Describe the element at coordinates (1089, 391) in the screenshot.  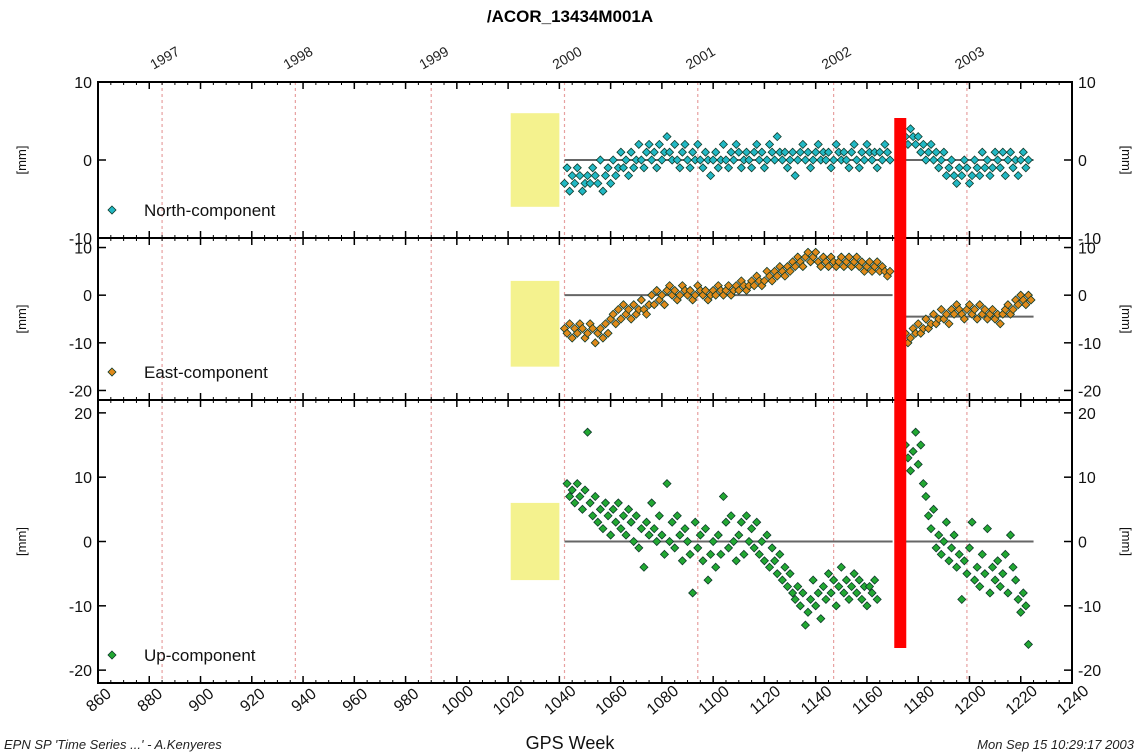
I see `y-tick-label-right: -20` at that location.